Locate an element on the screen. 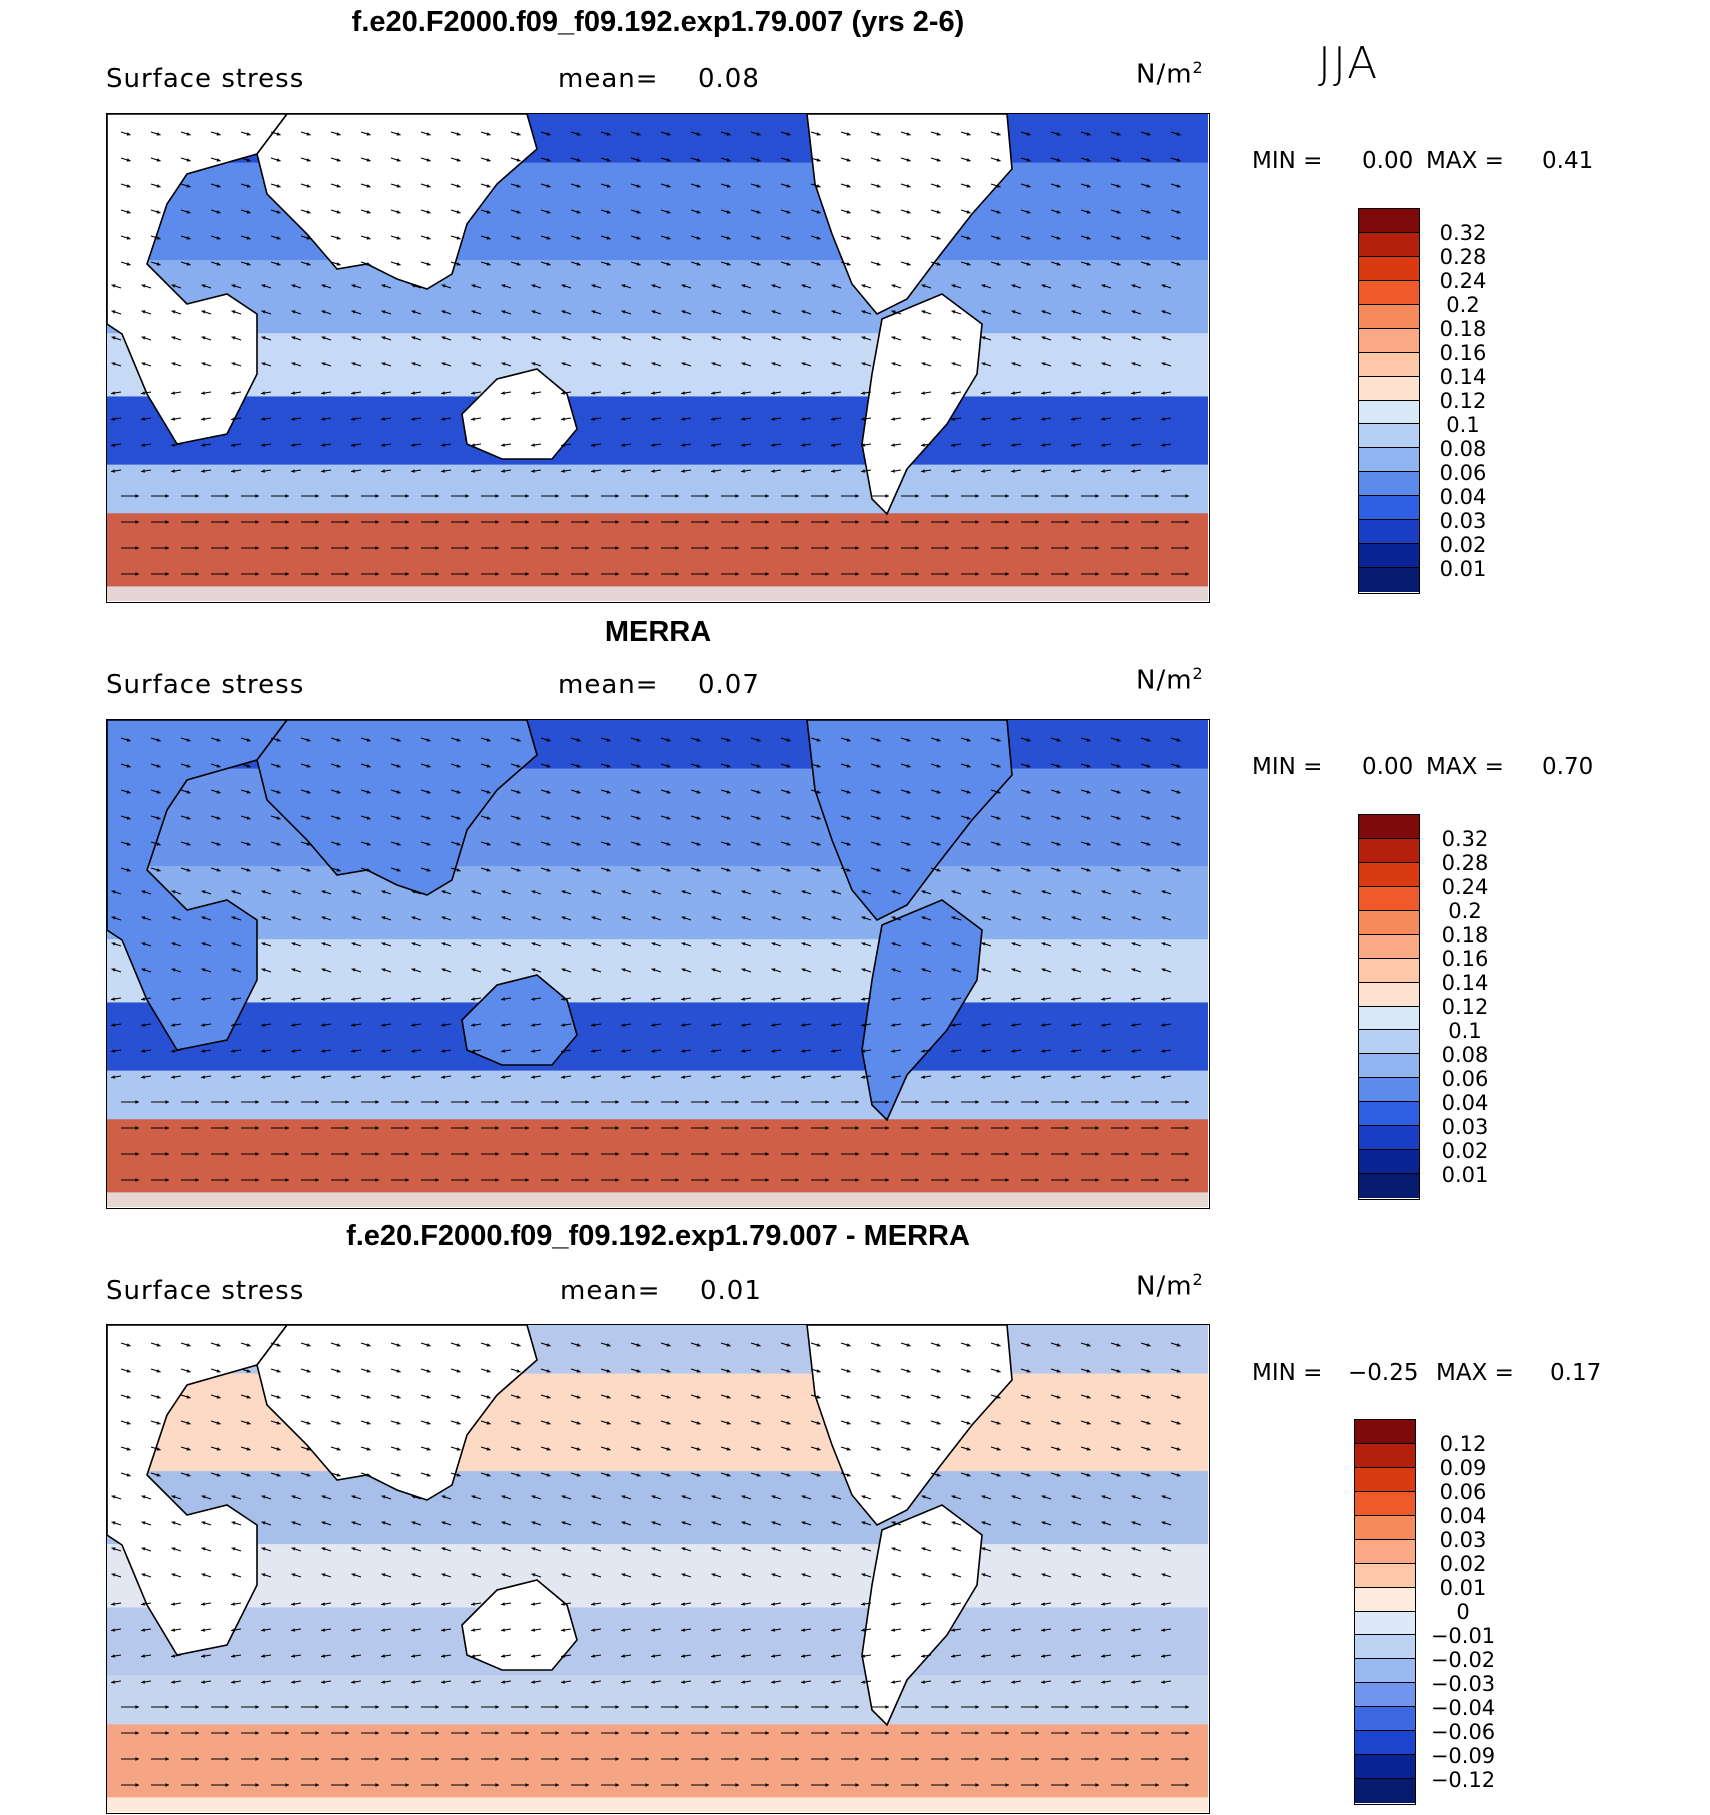  colorbar-tick-label: 0.2 is located at coordinates (1465, 911).